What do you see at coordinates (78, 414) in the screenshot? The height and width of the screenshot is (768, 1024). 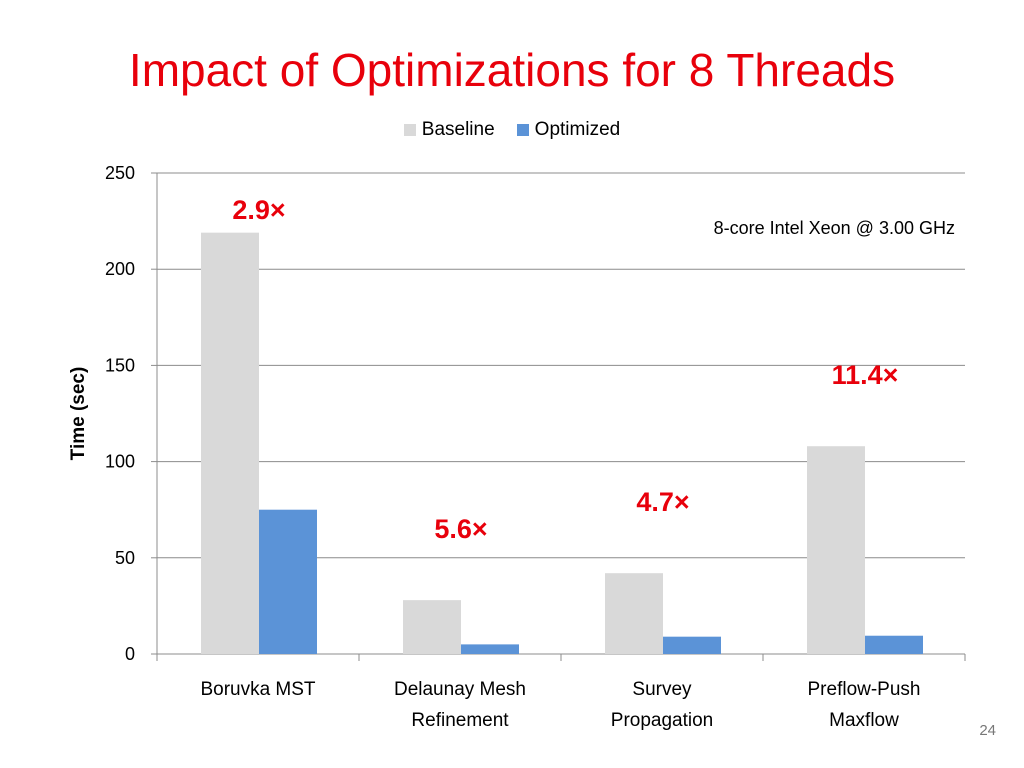 I see `y-axis-title: Time (sec)` at bounding box center [78, 414].